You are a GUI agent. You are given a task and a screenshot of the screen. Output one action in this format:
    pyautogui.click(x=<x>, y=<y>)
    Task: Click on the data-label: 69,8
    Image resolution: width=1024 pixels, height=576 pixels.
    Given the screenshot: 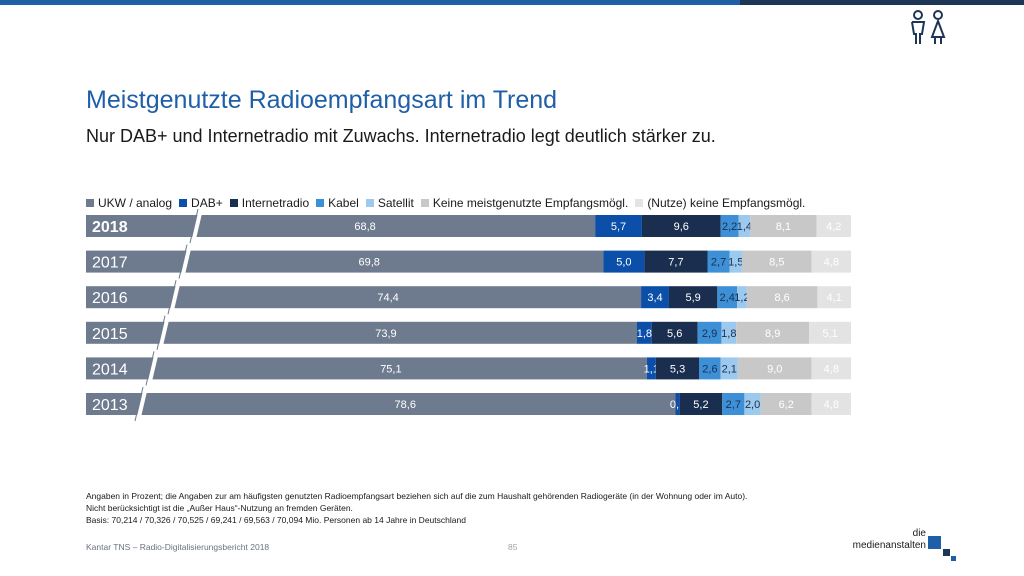 What is the action you would take?
    pyautogui.click(x=368, y=263)
    